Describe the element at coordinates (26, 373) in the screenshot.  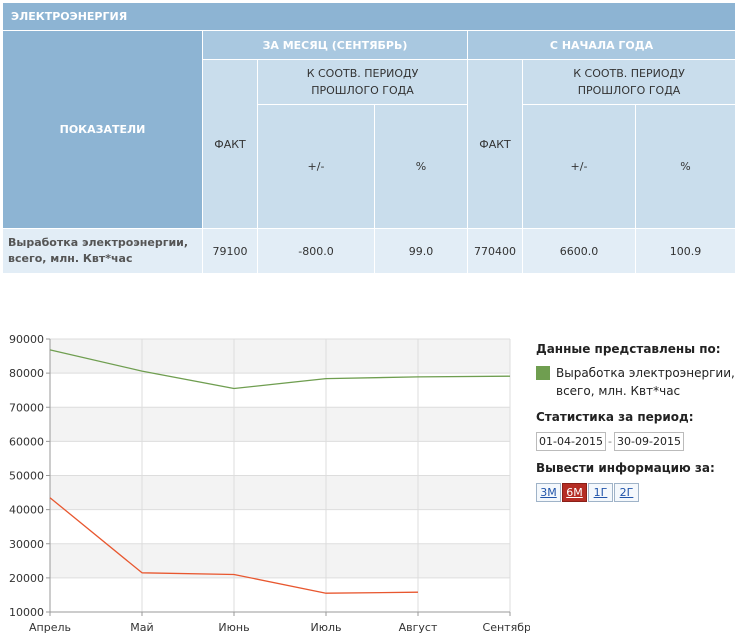
I see `y-tick-label: 80000` at that location.